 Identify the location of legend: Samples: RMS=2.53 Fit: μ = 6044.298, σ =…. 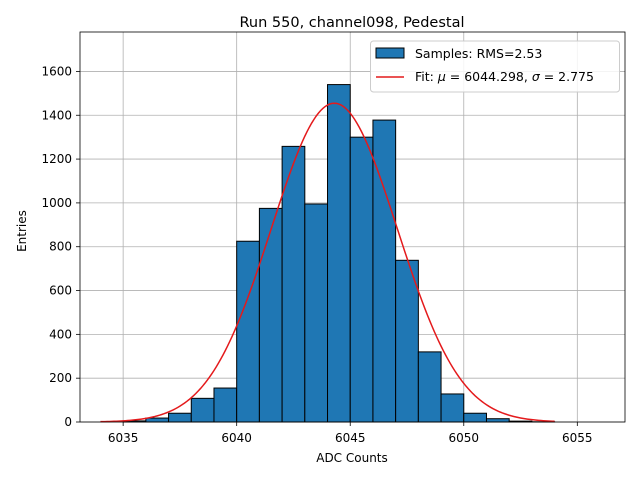
(495, 66).